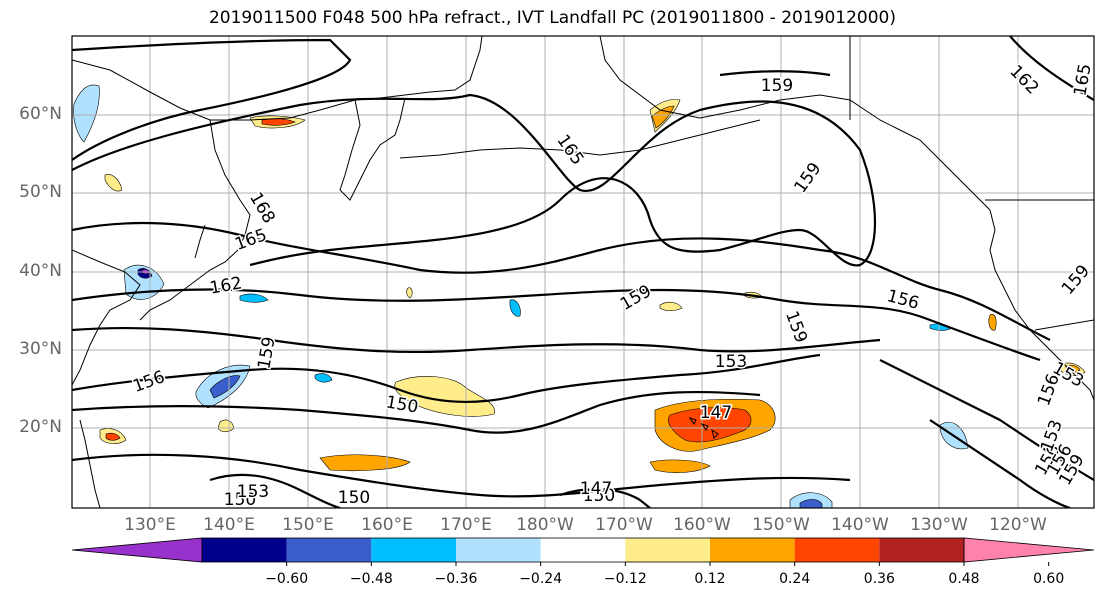 This screenshot has height=601, width=1105. What do you see at coordinates (795, 579) in the screenshot?
I see `colorbar-tick-label: 0.24` at bounding box center [795, 579].